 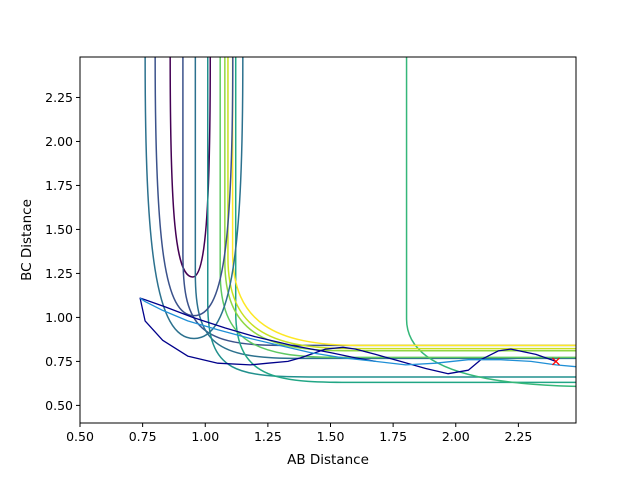 I want to click on y-tick-label: 1.00, so click(x=59, y=317).